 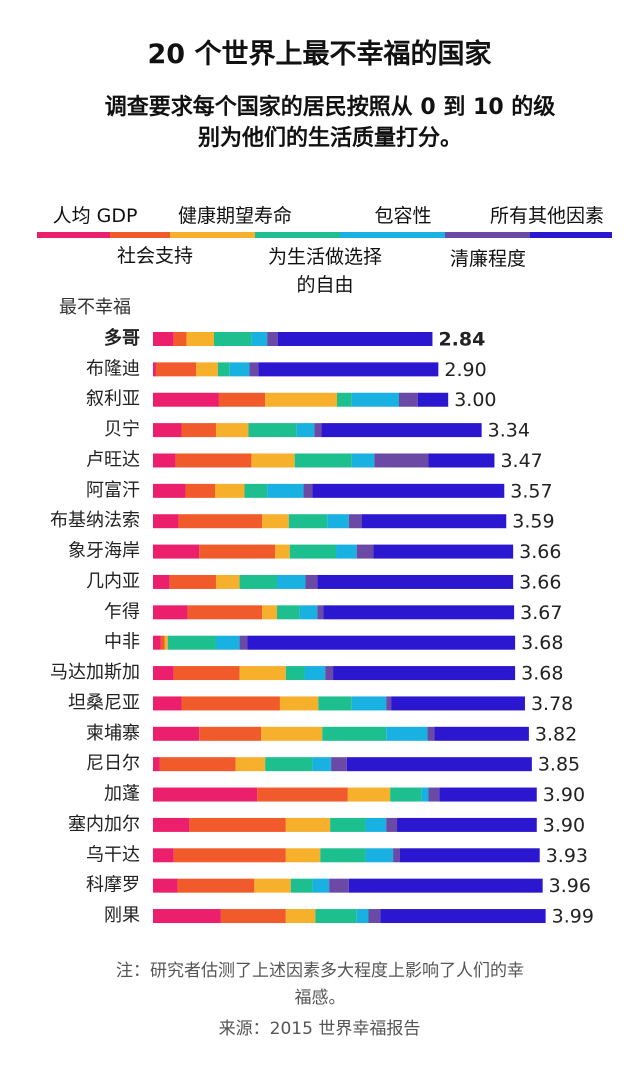 I want to click on total-label: 3.67, so click(x=541, y=613).